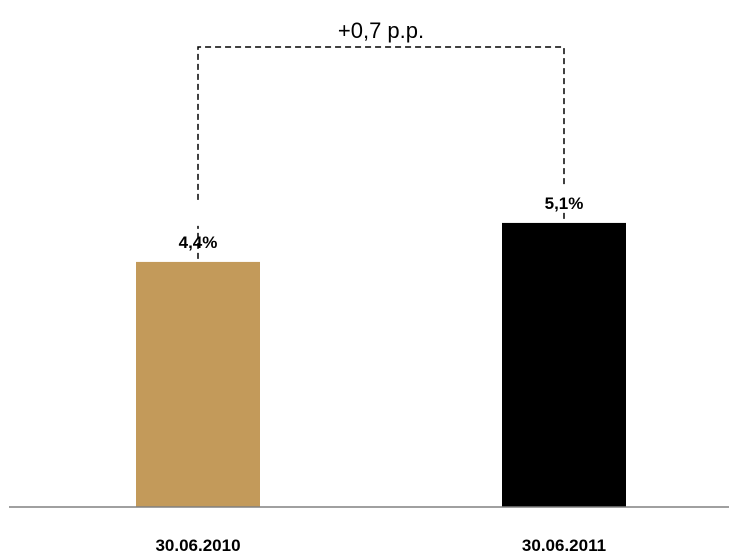 This screenshot has height=557, width=729. I want to click on category-label-30.06.2011: 30.06.2011, so click(564, 545).